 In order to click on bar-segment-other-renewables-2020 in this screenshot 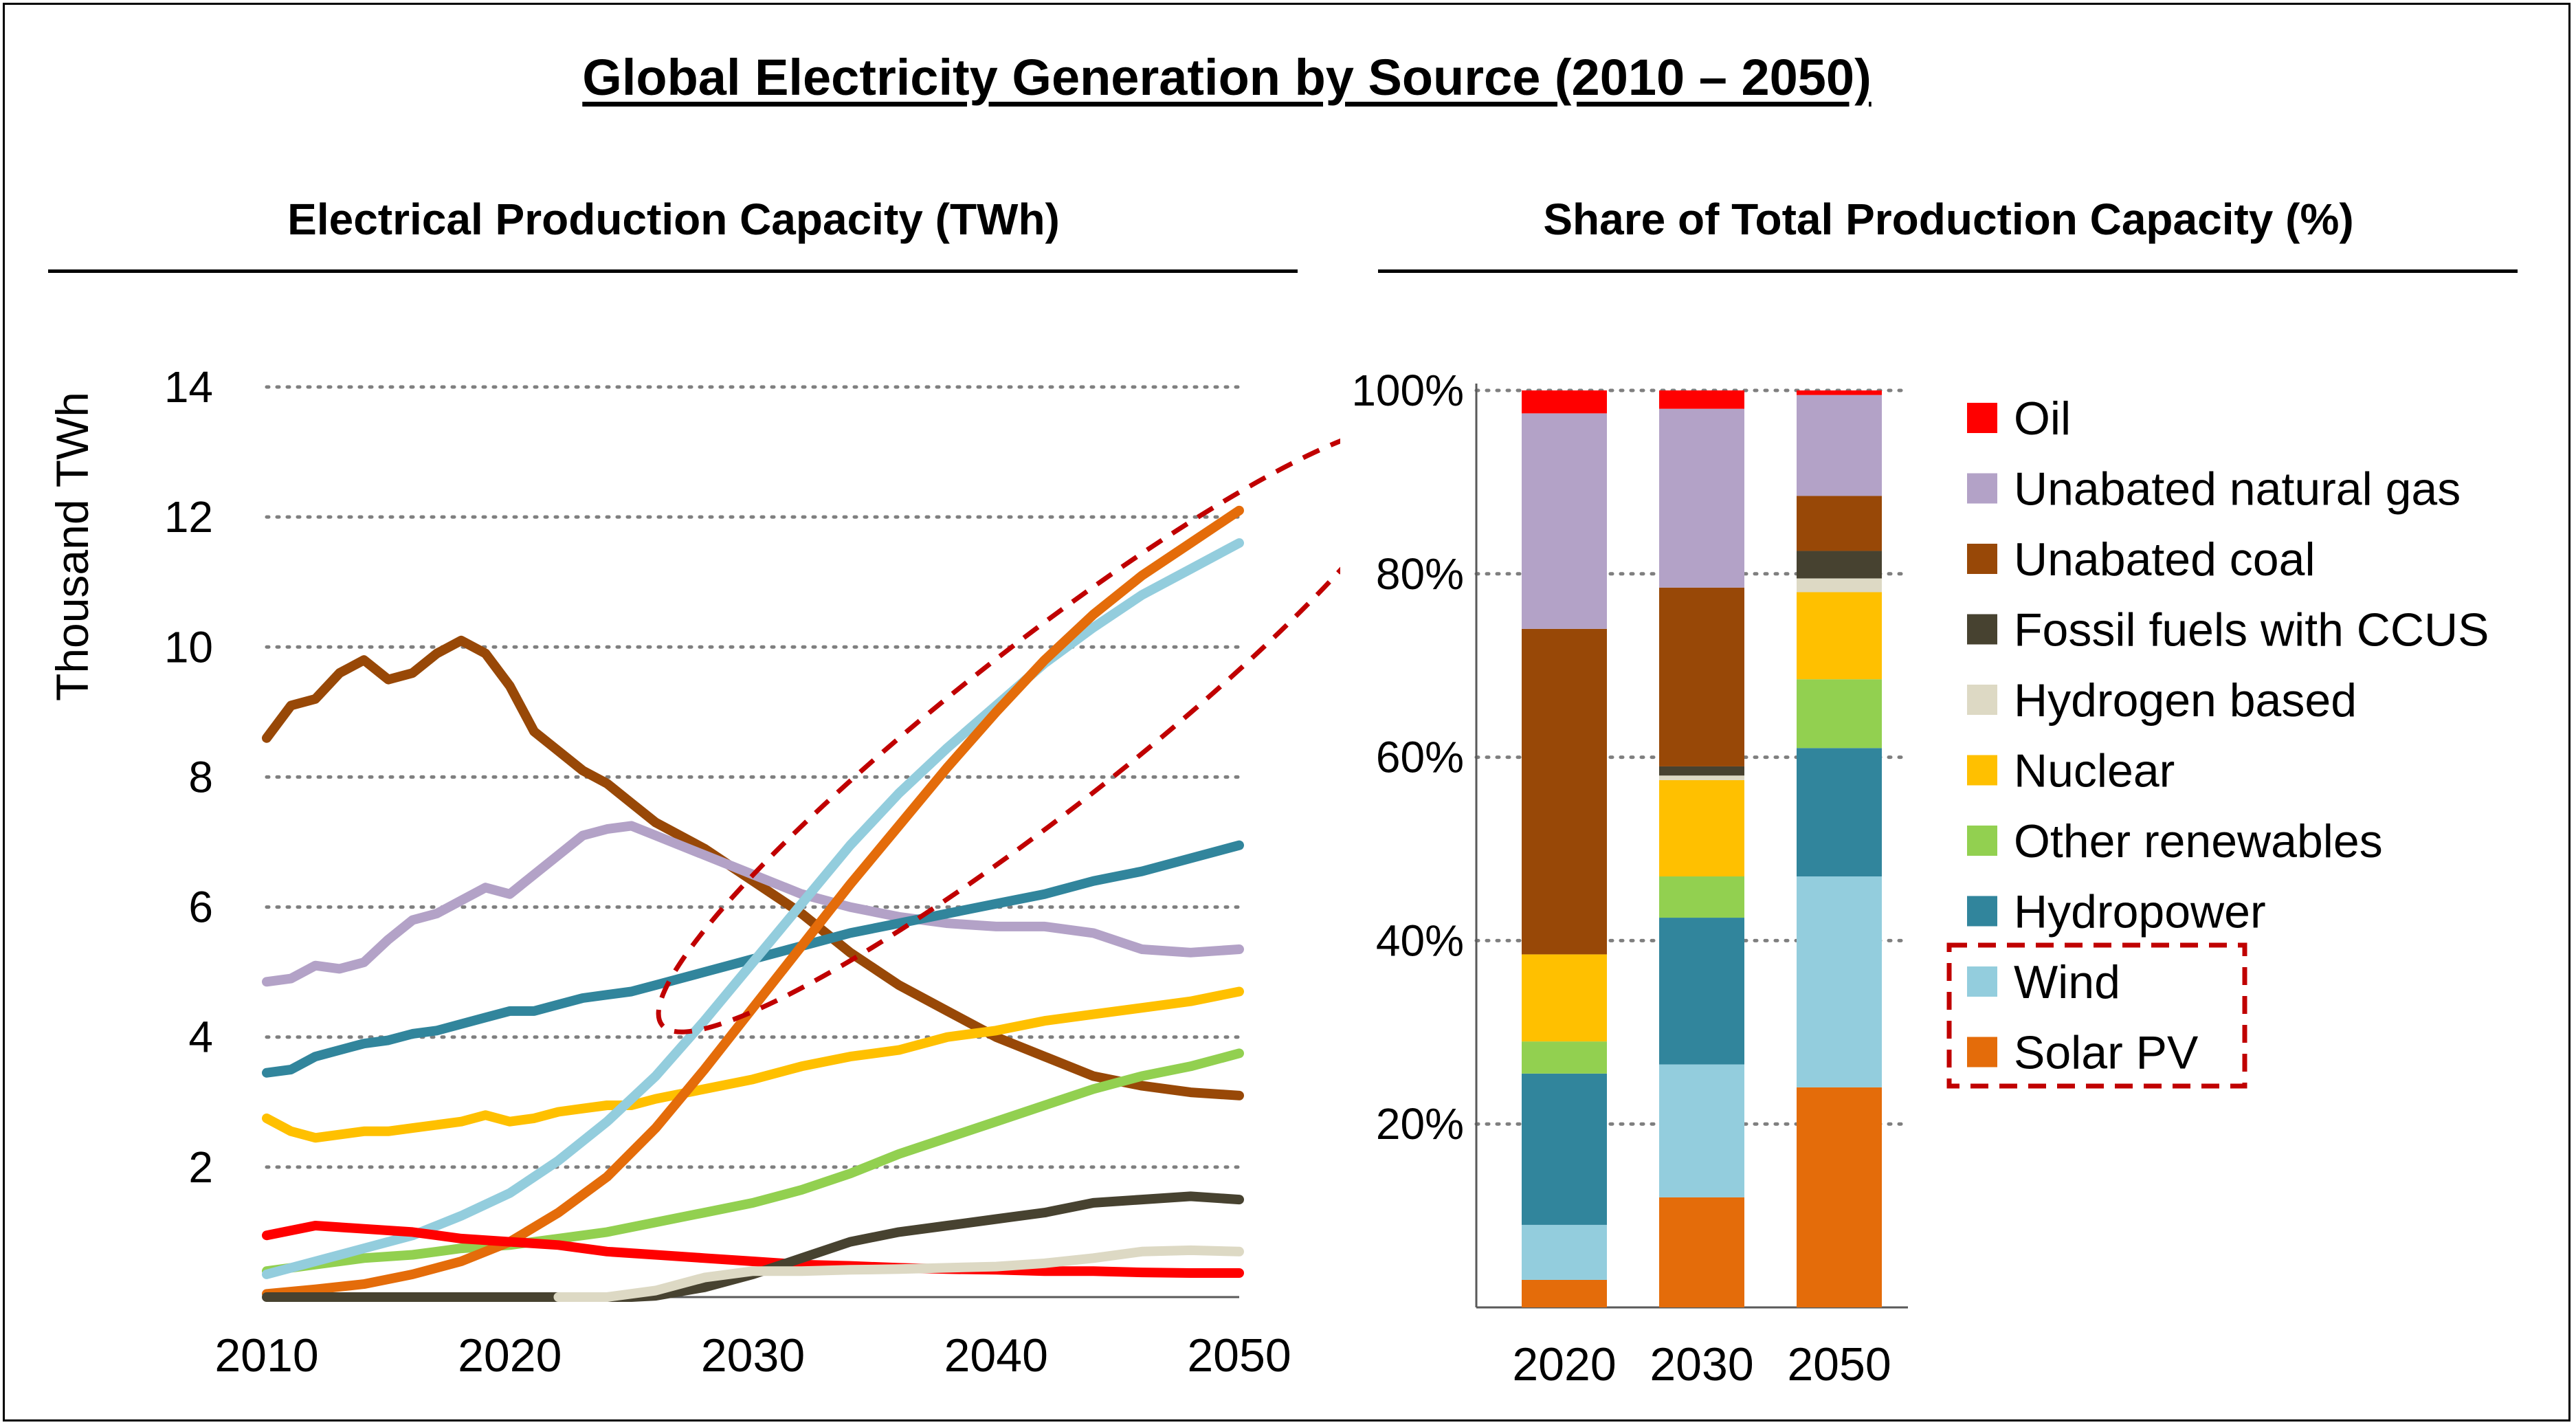, I will do `click(1564, 1057)`.